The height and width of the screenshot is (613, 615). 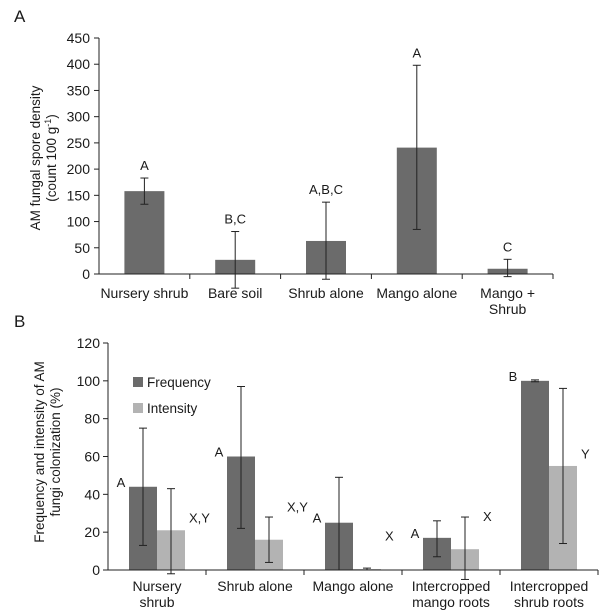 What do you see at coordinates (138, 408) in the screenshot?
I see `panel-b-legend-swatch-intensity` at bounding box center [138, 408].